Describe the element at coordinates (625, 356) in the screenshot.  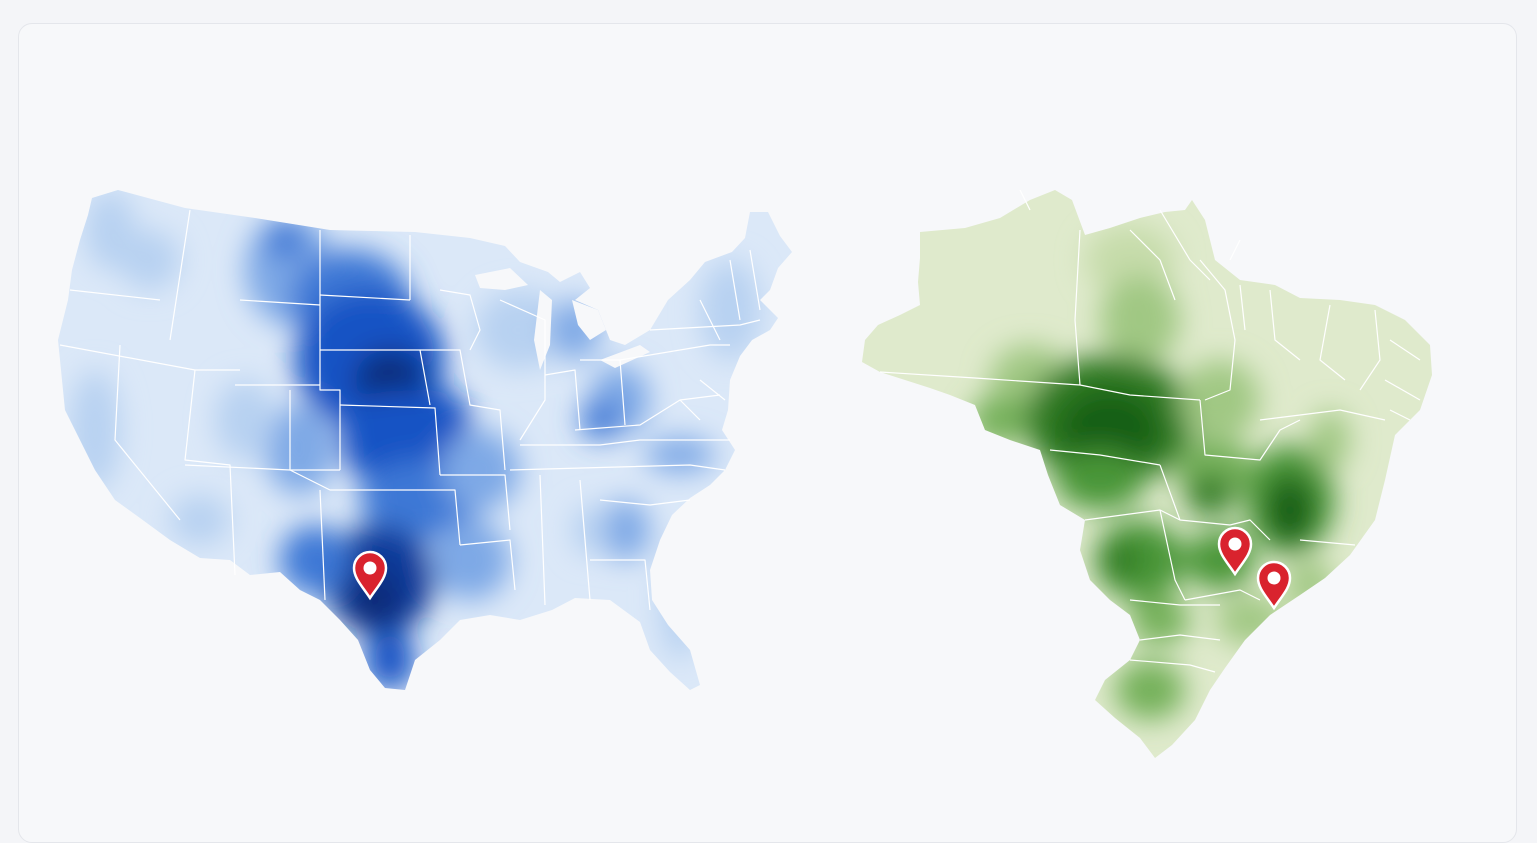
I see `lake-erie` at that location.